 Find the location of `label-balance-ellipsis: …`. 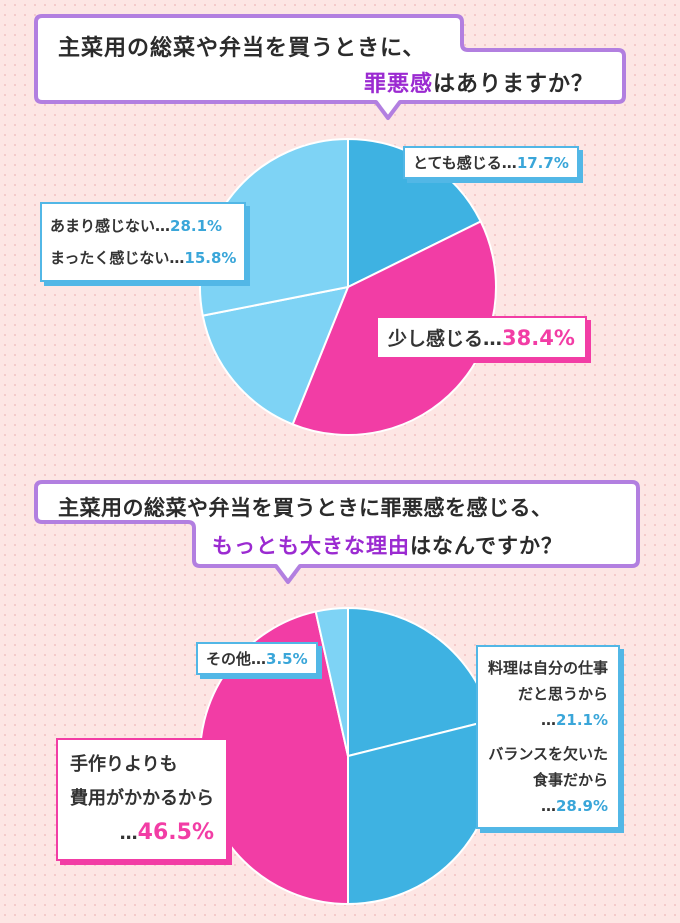

label-balance-ellipsis: … is located at coordinates (548, 806).